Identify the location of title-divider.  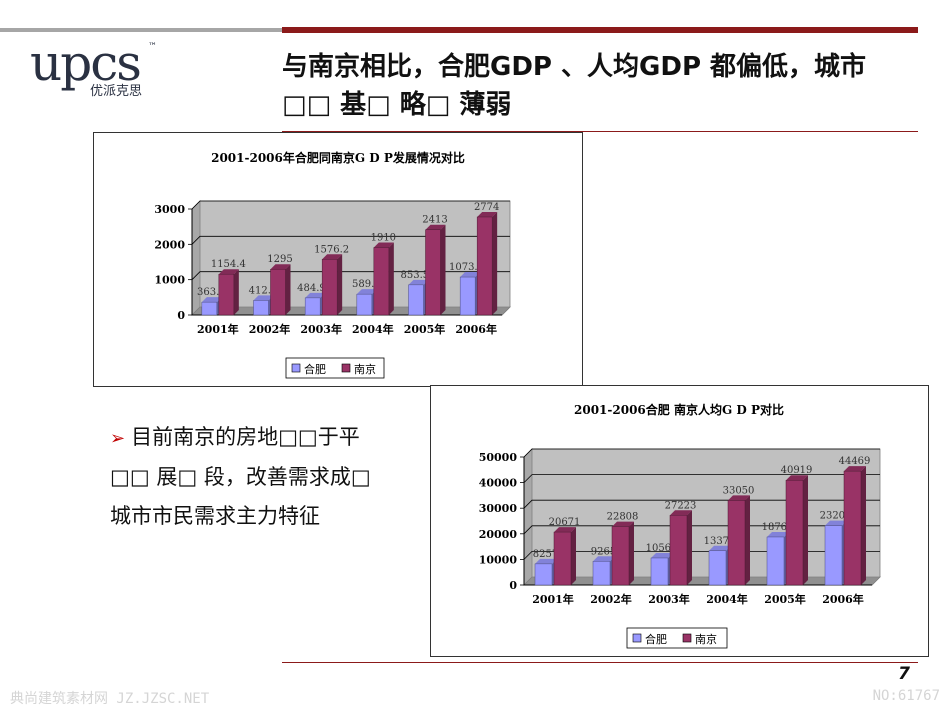
(600, 131).